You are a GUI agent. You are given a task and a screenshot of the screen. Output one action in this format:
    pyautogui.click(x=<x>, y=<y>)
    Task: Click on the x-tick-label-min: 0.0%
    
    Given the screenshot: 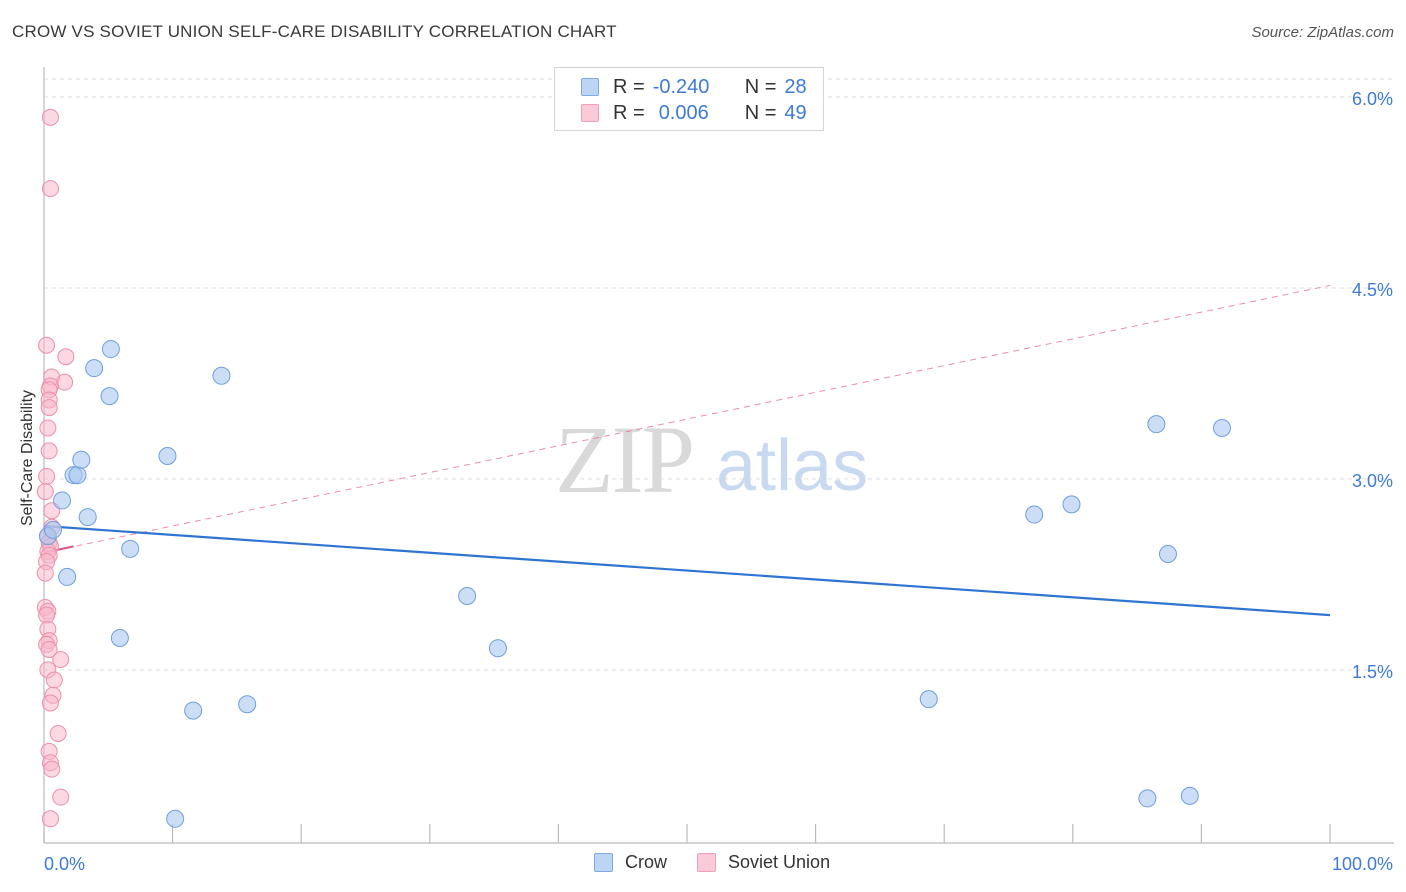 What is the action you would take?
    pyautogui.click(x=64, y=864)
    